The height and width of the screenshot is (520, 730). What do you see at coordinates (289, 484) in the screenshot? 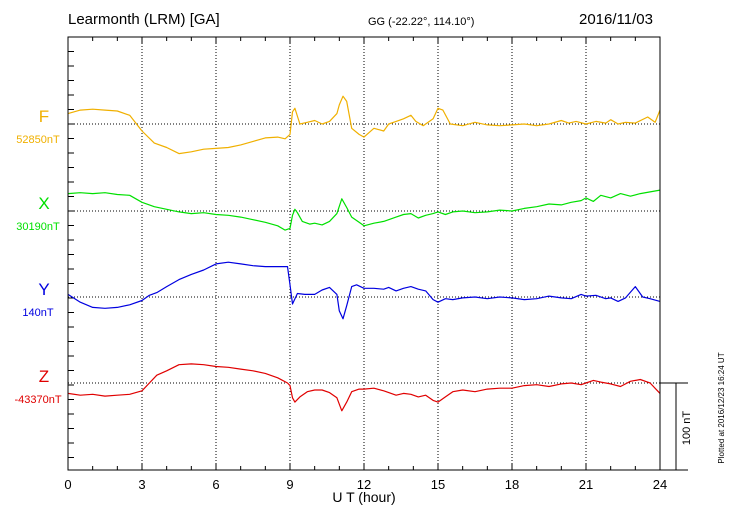
I see `x-tick-label: 9` at bounding box center [289, 484].